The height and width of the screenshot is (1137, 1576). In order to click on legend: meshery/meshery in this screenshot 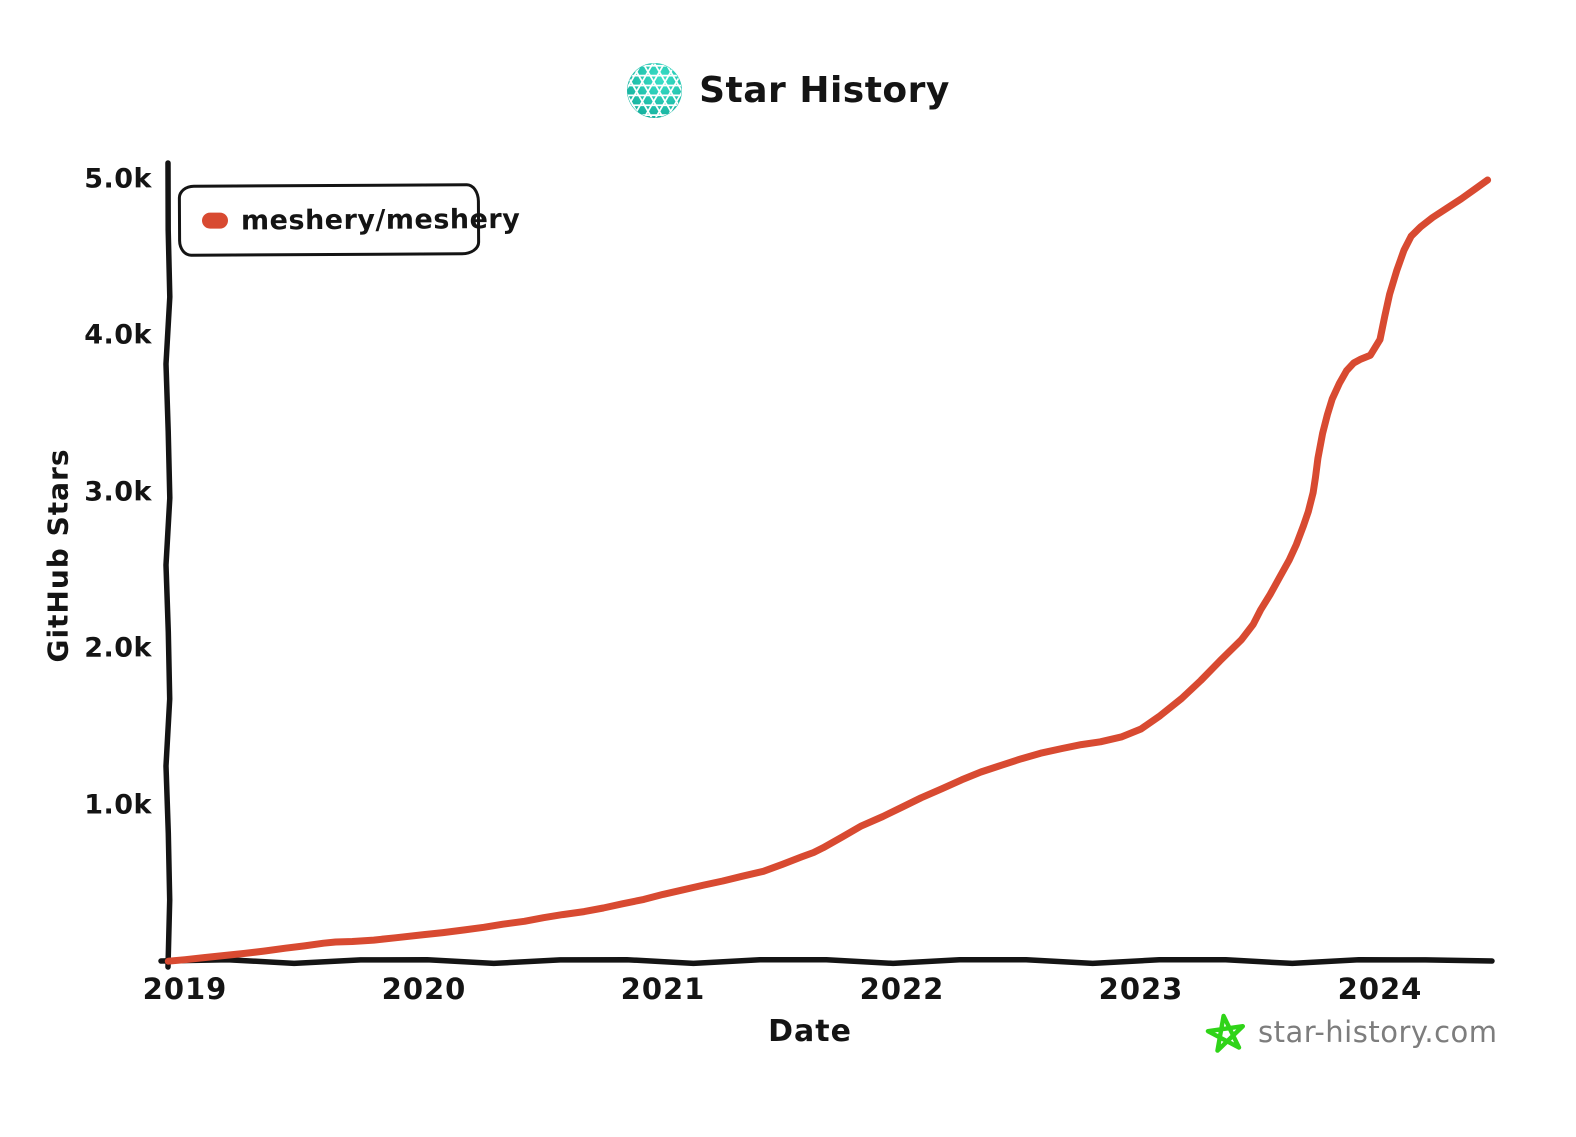, I will do `click(348, 220)`.